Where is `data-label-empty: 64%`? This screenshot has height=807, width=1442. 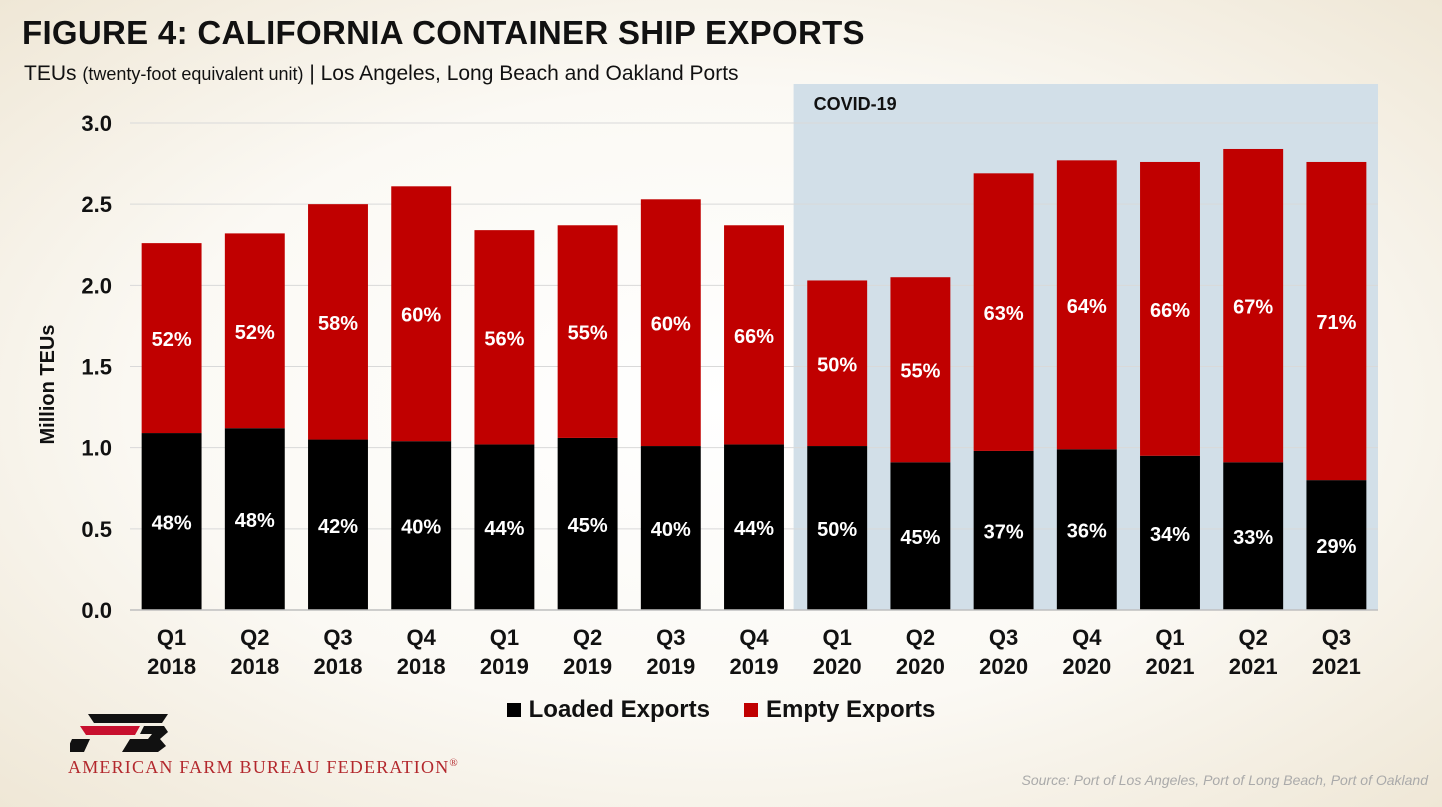
data-label-empty: 64% is located at coordinates (1087, 307).